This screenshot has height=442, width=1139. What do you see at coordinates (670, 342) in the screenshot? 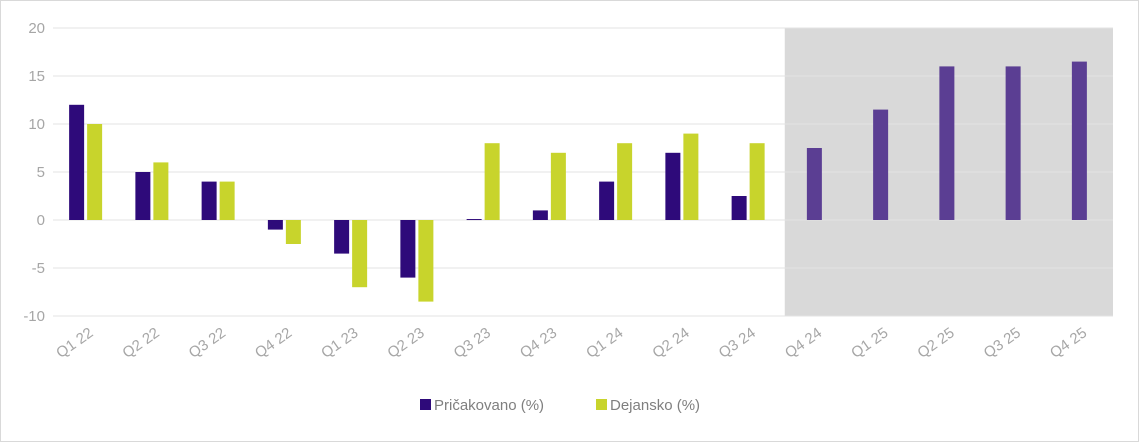
I see `x-tick-label: Q2 24` at bounding box center [670, 342].